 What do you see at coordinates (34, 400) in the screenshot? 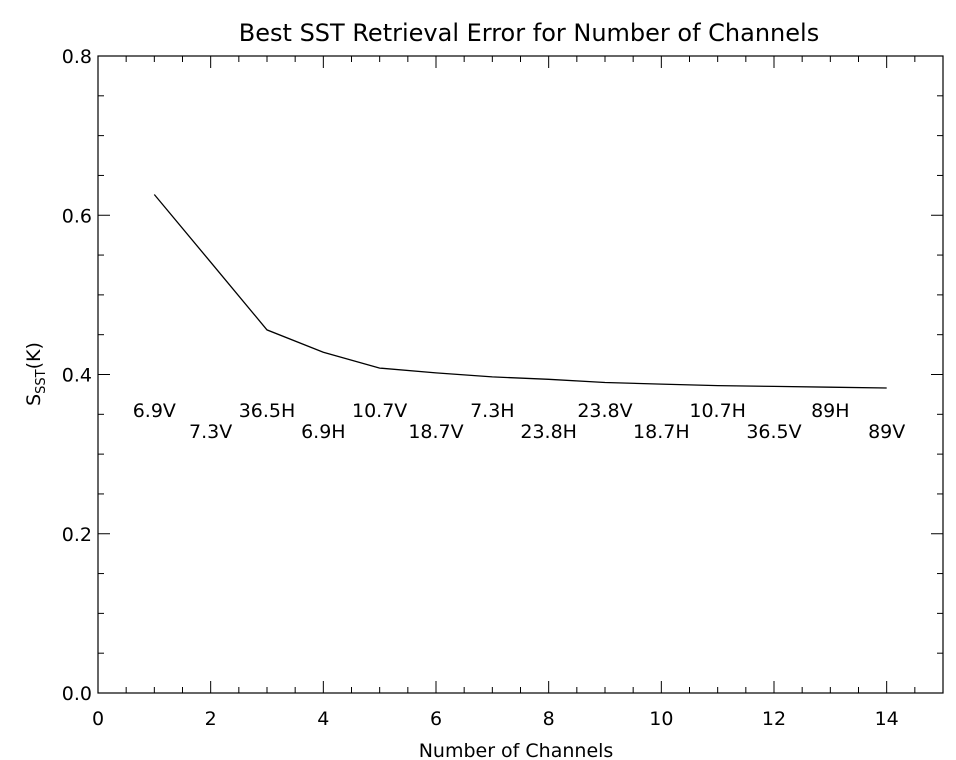
I see `y-axis-title-main: S` at bounding box center [34, 400].